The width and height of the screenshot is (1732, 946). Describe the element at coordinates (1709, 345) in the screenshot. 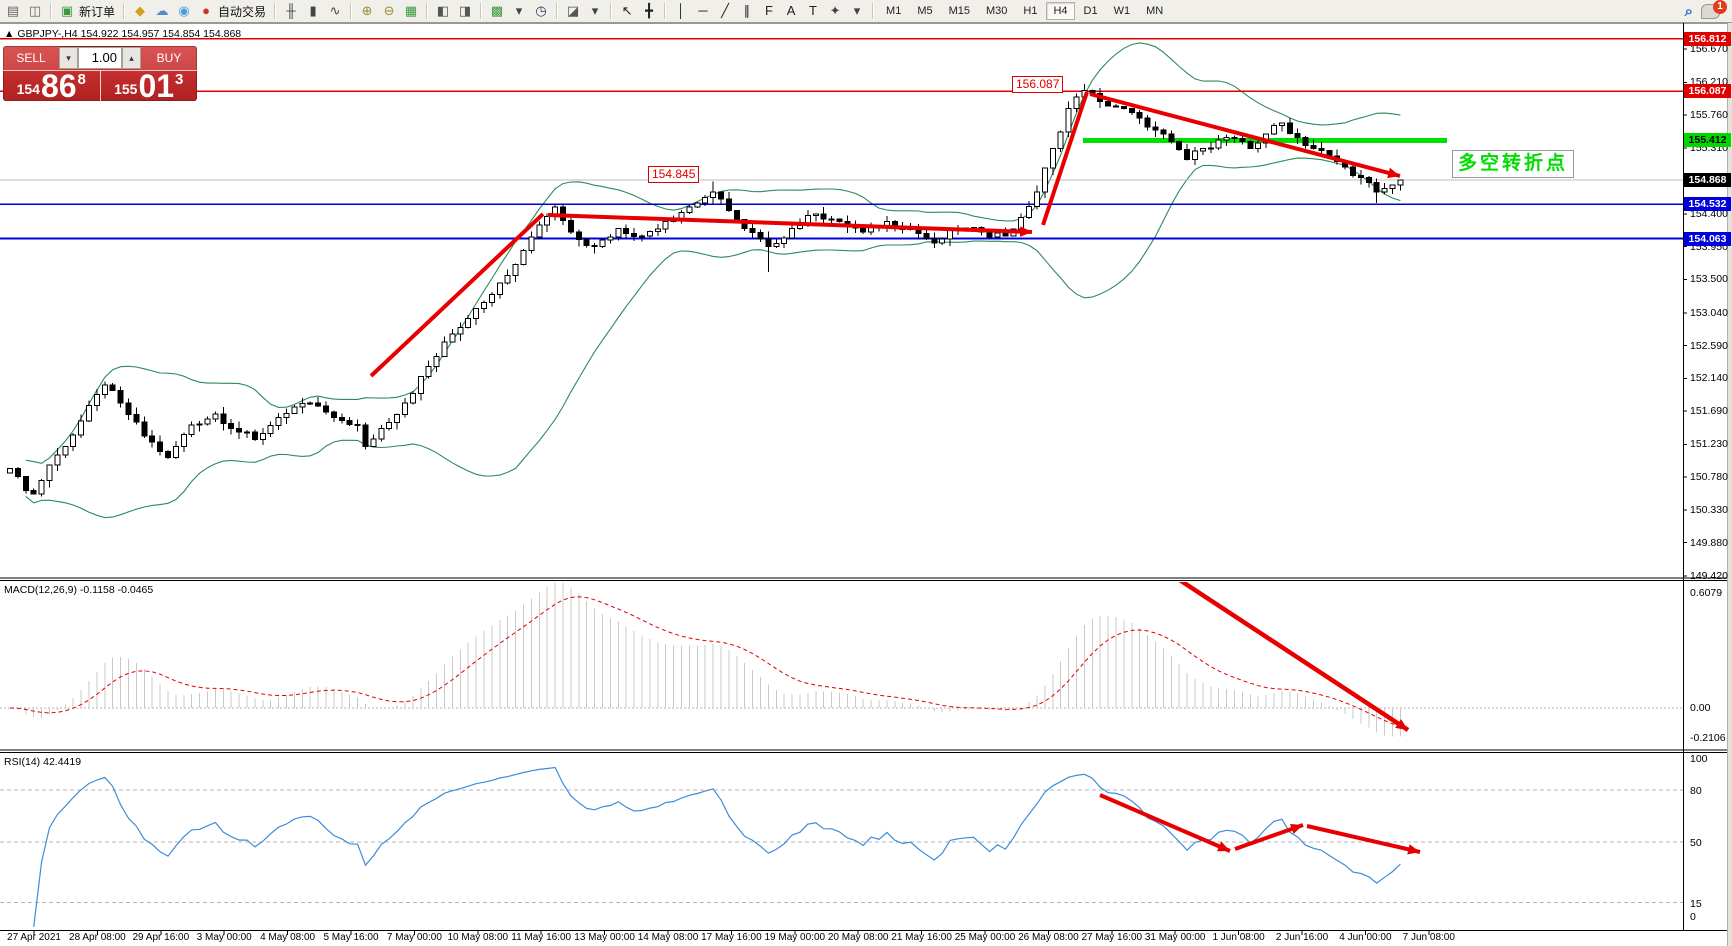

I see `price-axis-tick-label: 152.590` at that location.